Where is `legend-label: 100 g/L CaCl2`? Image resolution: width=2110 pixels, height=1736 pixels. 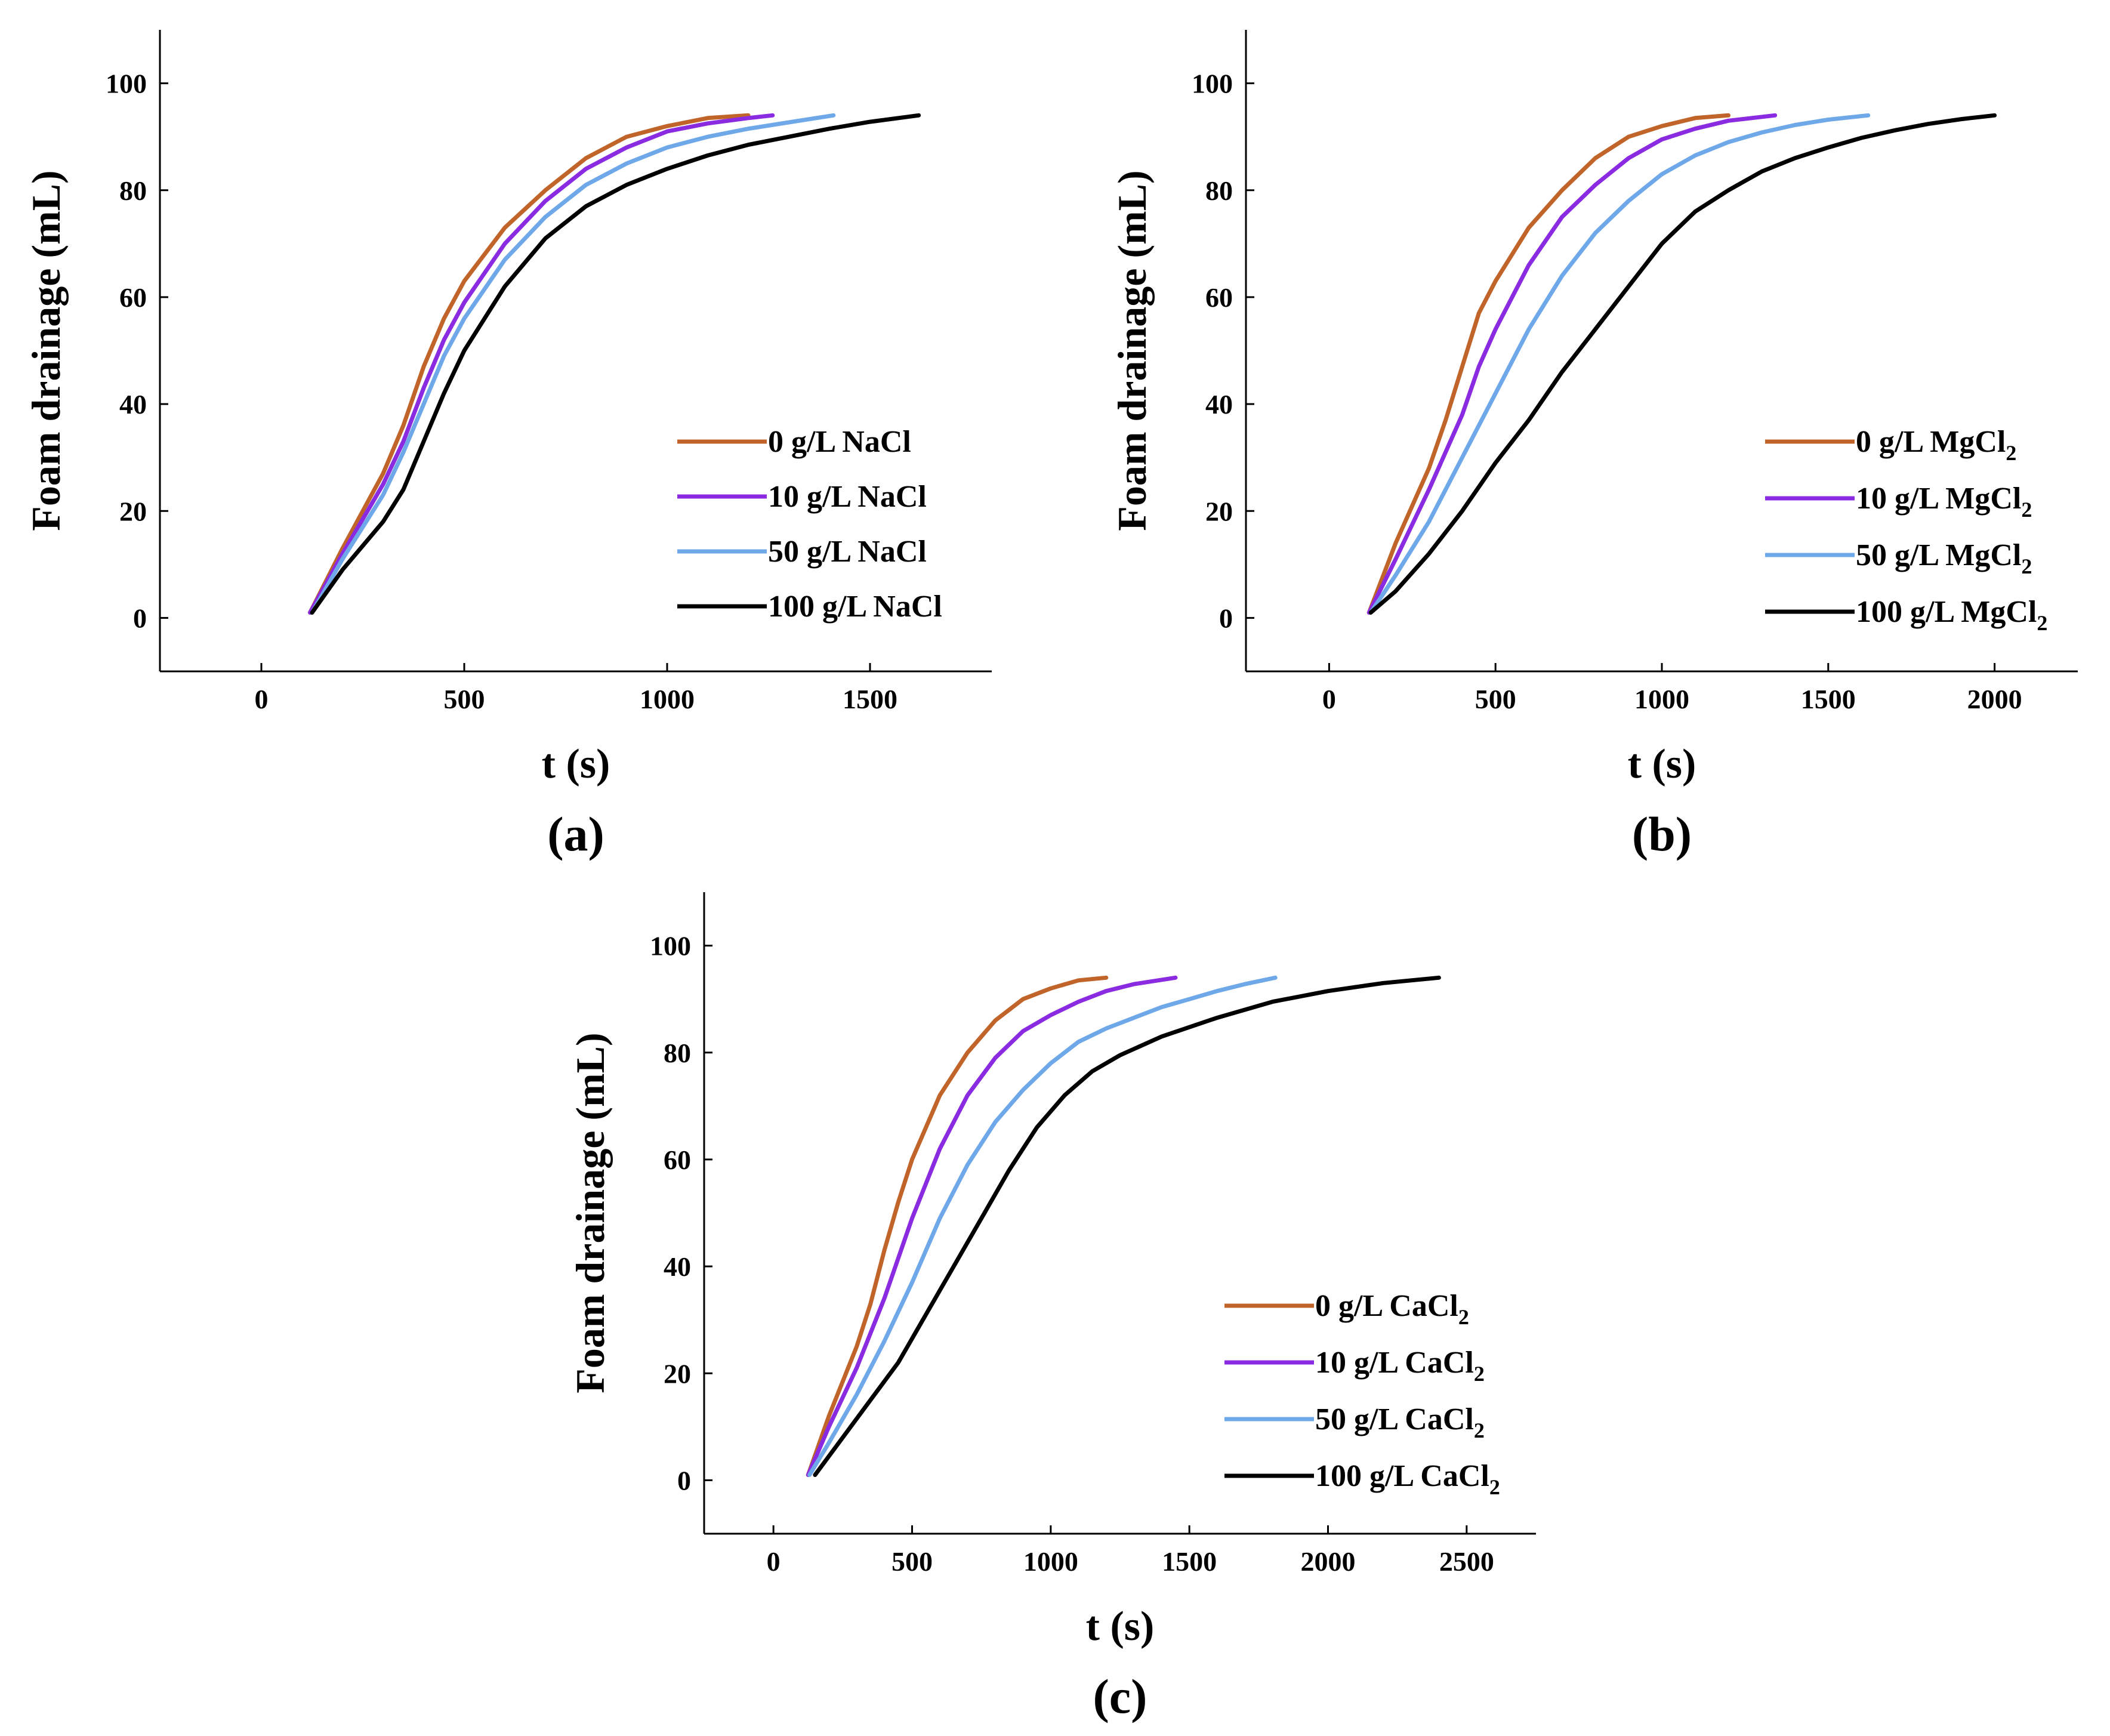 legend-label: 100 g/L CaCl2 is located at coordinates (1407, 1479).